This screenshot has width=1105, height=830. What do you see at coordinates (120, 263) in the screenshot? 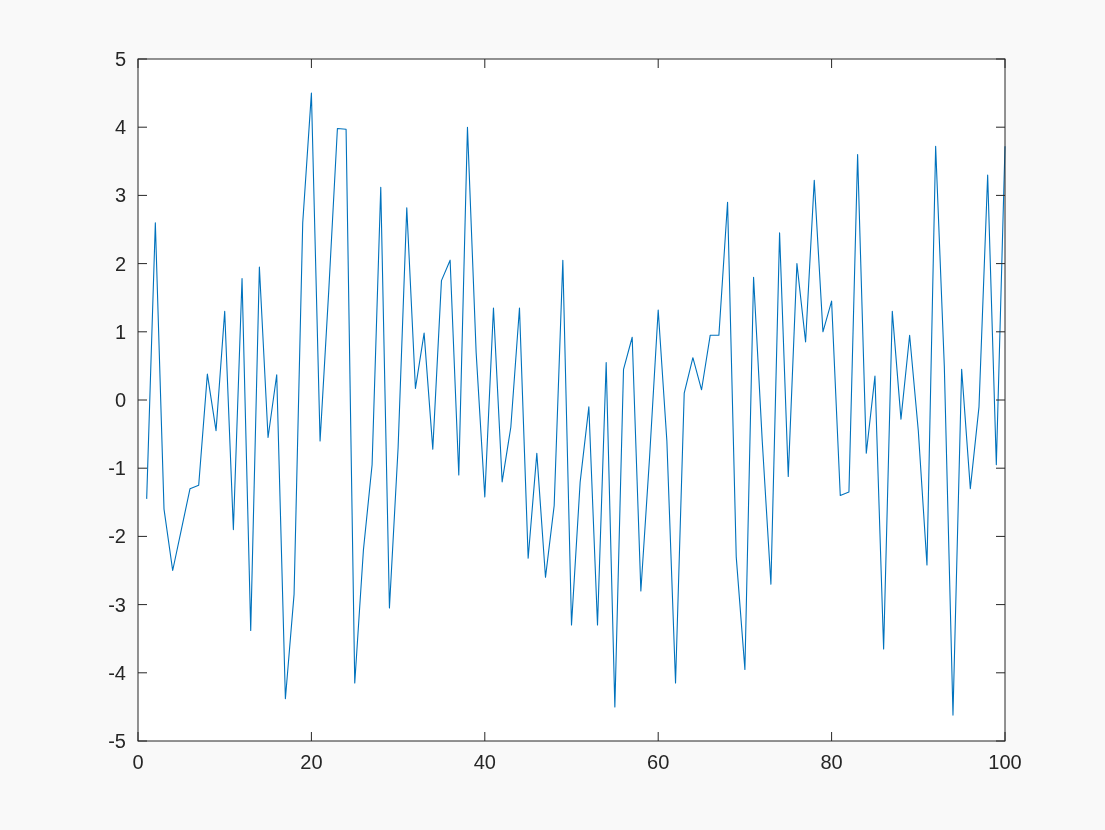
I see `y-tick-label: 2` at bounding box center [120, 263].